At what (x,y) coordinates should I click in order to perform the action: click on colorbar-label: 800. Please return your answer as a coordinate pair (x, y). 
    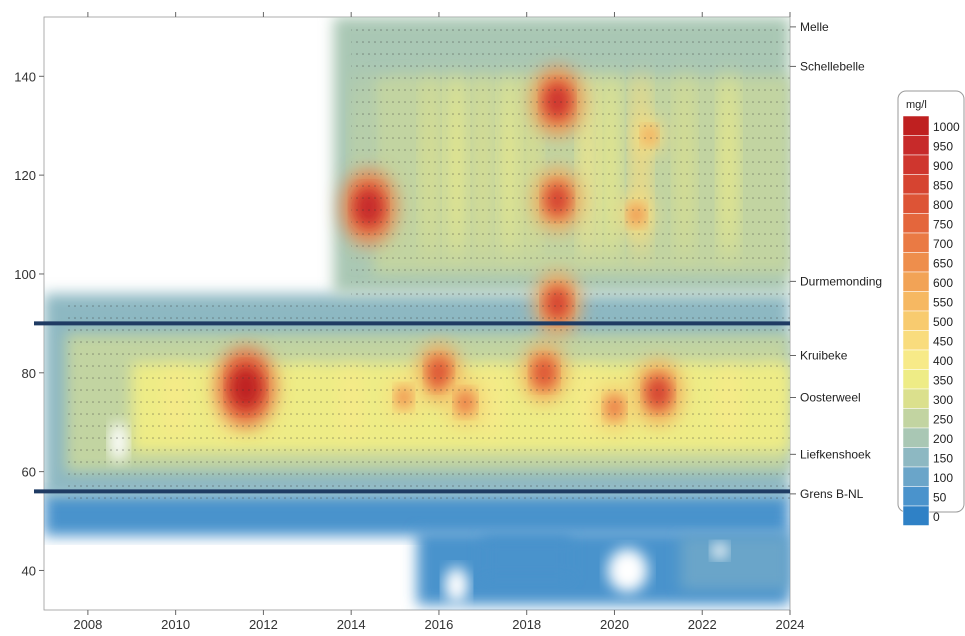
    Looking at the image, I should click on (943, 205).